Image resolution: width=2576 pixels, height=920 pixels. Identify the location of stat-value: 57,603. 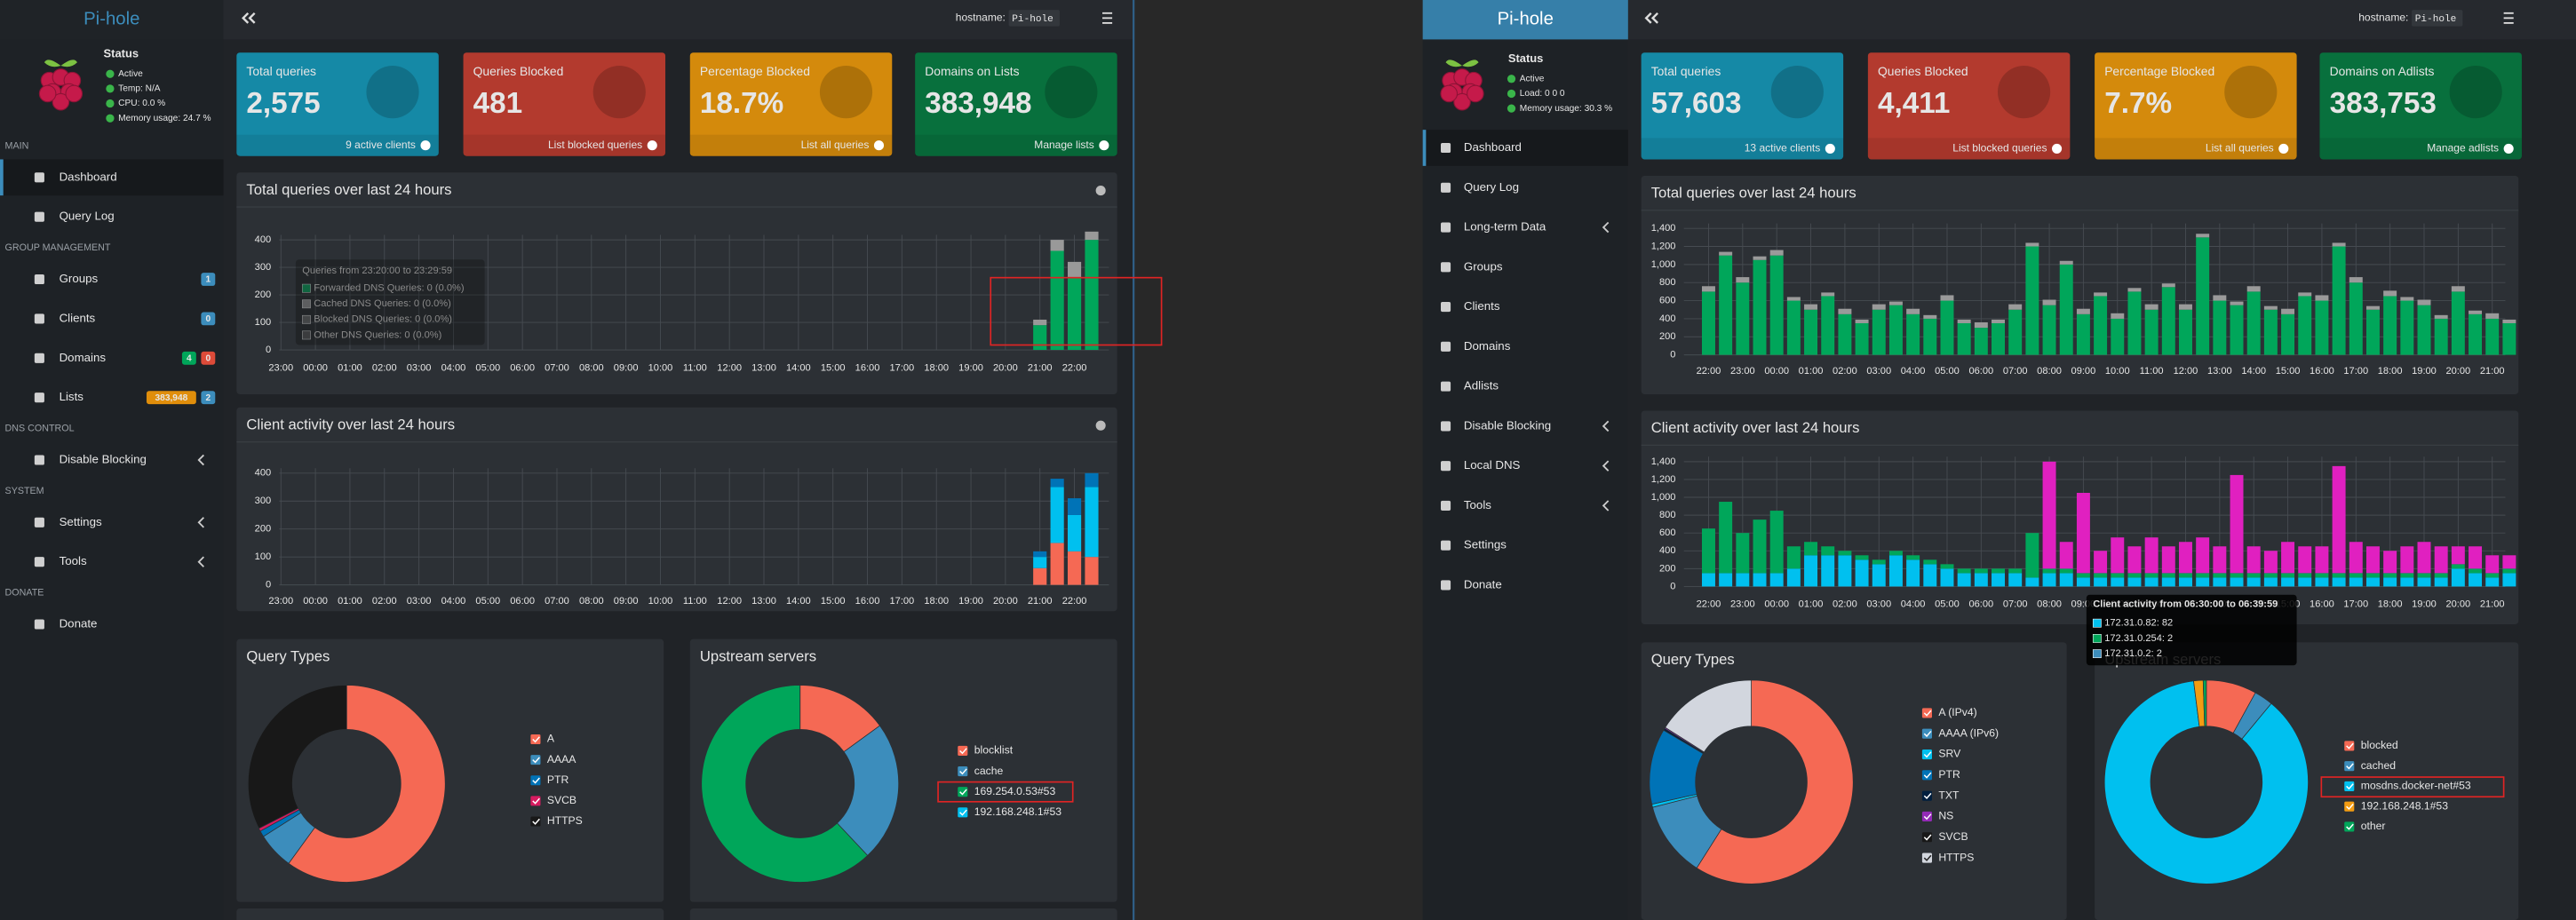
(1696, 103).